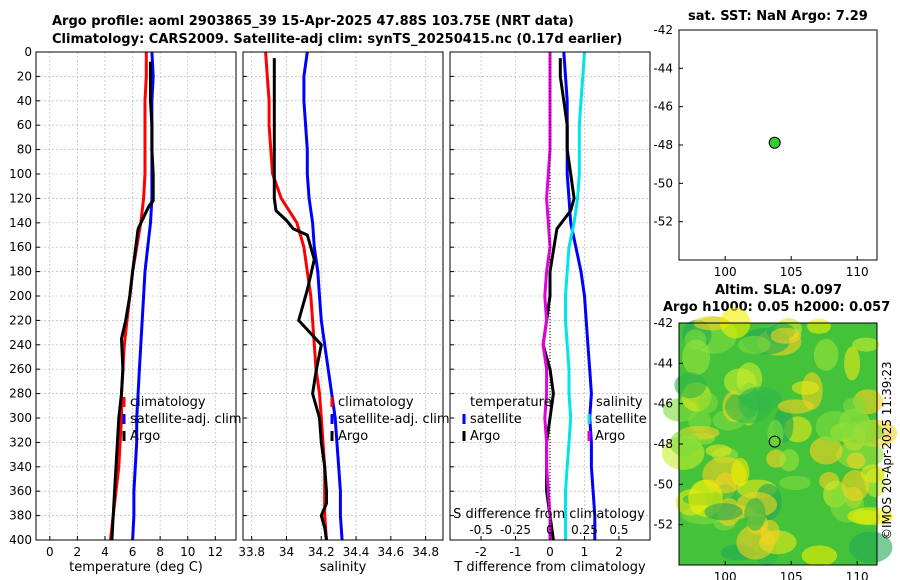 The image size is (900, 580). I want to click on series-line-satellite-adj-clim, so click(323, 296).